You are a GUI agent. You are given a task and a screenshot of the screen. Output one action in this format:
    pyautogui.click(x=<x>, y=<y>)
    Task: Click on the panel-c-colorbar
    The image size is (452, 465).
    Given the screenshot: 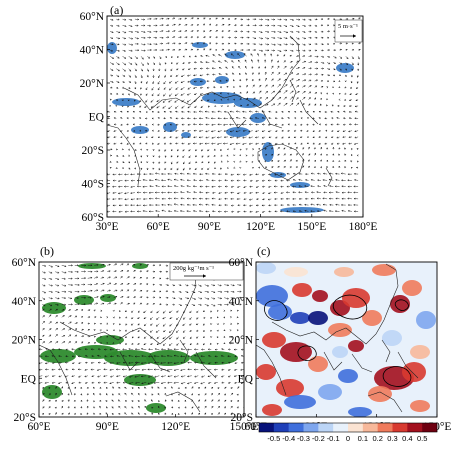 What is the action you would take?
    pyautogui.click(x=348, y=427)
    